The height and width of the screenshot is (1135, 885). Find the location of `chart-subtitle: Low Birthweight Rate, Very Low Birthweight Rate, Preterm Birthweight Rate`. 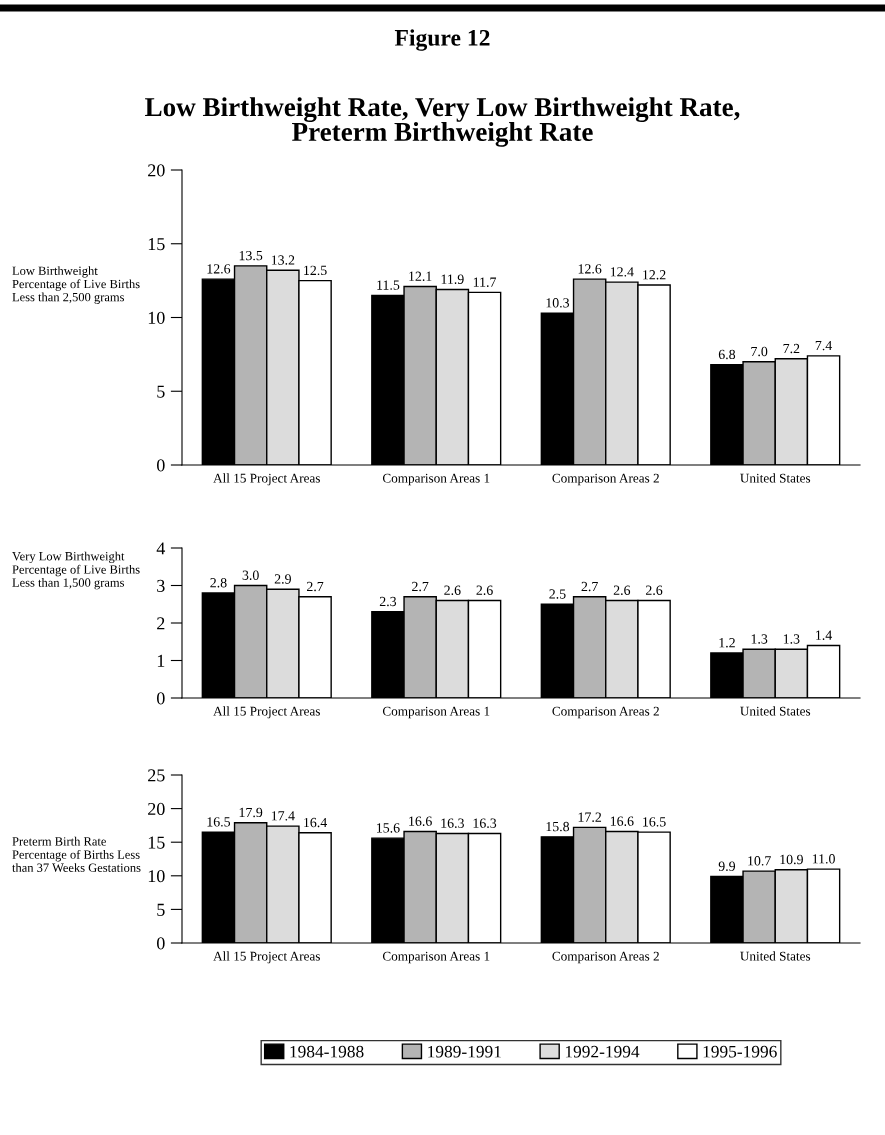

chart-subtitle: Low Birthweight Rate, Very Low Birthweight Rate, Preterm Birthweight Rate is located at coordinates (442, 122).